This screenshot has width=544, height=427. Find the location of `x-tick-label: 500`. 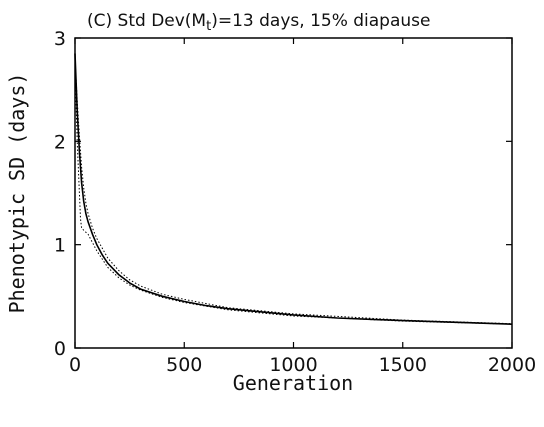

x-tick-label: 500 is located at coordinates (184, 365).